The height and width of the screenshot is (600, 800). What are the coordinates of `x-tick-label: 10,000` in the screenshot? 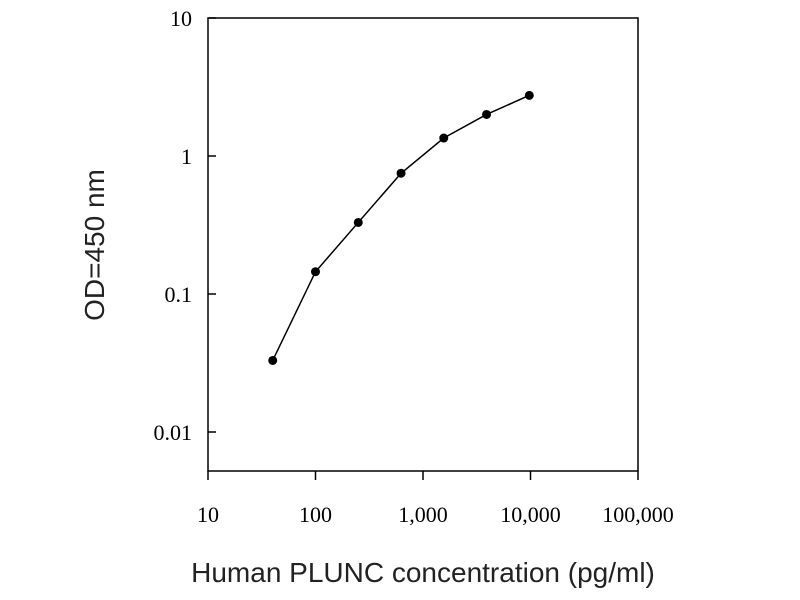 It's located at (530, 514).